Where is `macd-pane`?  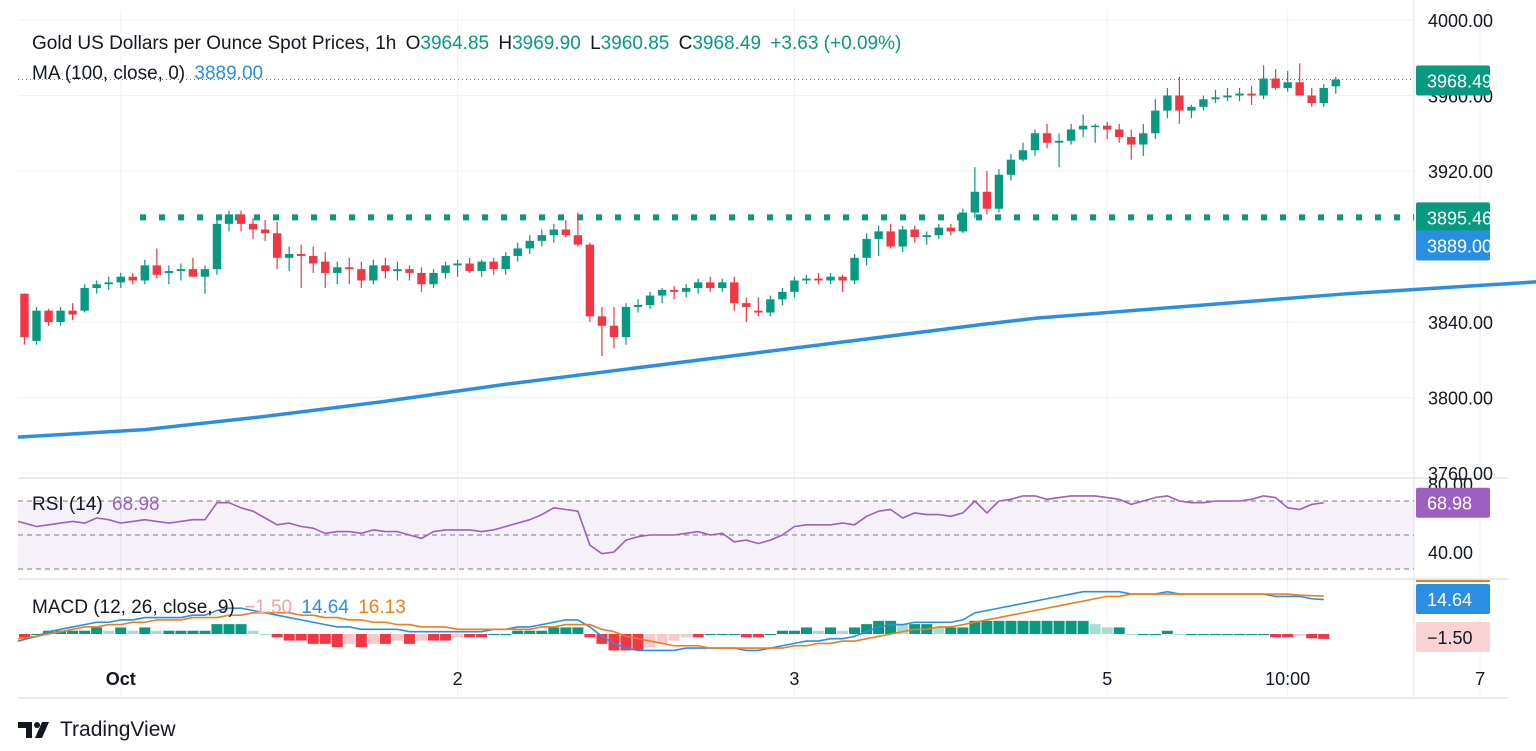 macd-pane is located at coordinates (673, 621).